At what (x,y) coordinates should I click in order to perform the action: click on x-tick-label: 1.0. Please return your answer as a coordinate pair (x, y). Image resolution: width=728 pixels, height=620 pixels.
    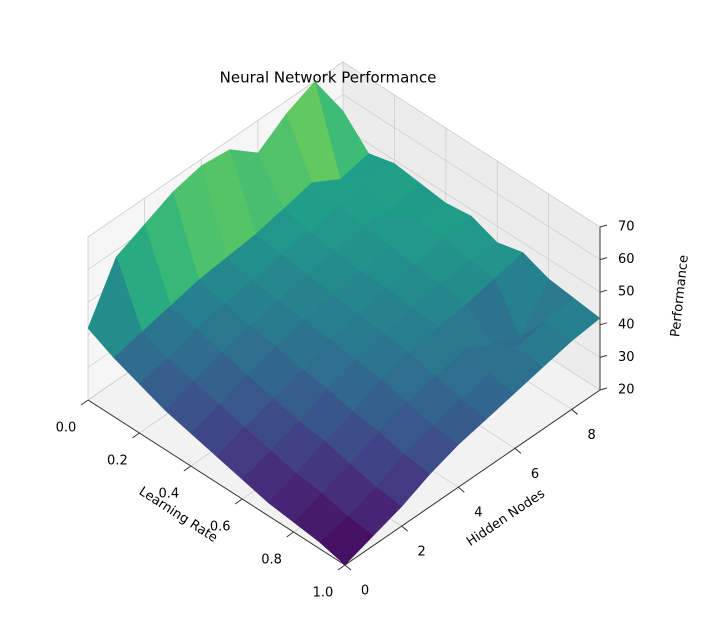
    Looking at the image, I should click on (323, 593).